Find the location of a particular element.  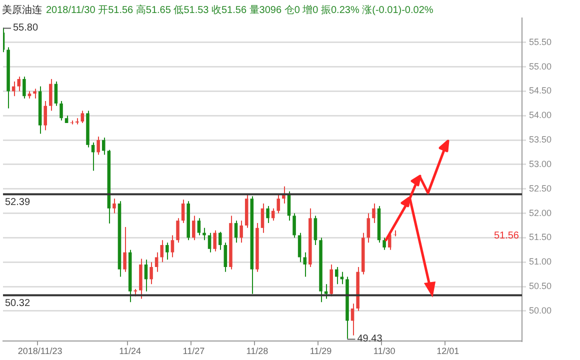

y-tick-label: 50.50 is located at coordinates (540, 286).